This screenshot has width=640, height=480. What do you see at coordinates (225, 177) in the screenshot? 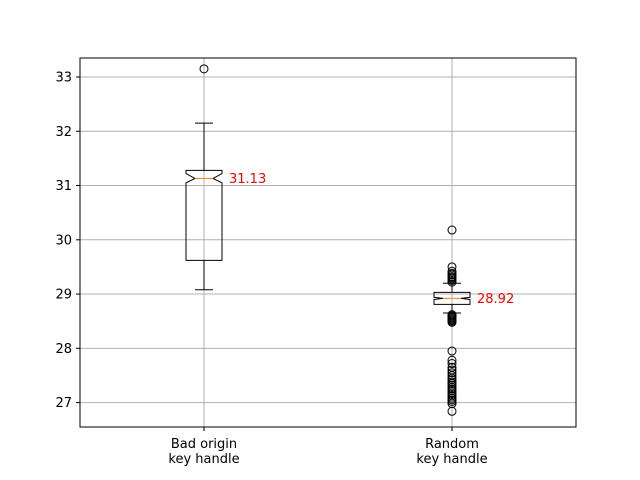
I see `box-group: 31.13` at bounding box center [225, 177].